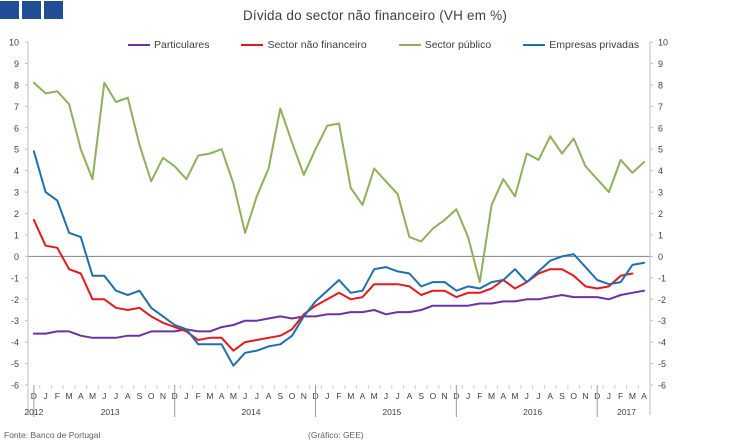 The height and width of the screenshot is (444, 750). I want to click on y-tick-label-right: -2, so click(662, 300).